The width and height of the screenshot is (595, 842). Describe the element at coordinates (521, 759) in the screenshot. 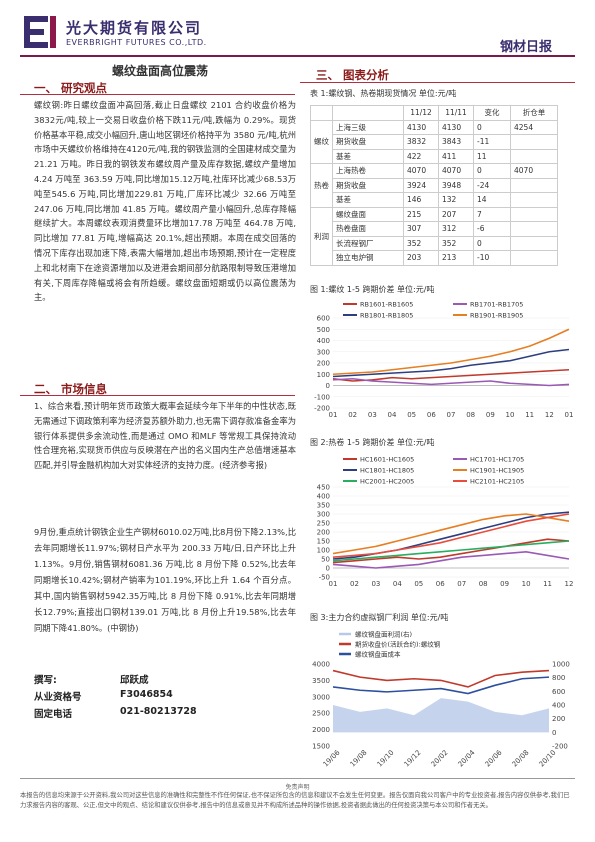

I see `x-tick-label: 20/08` at that location.